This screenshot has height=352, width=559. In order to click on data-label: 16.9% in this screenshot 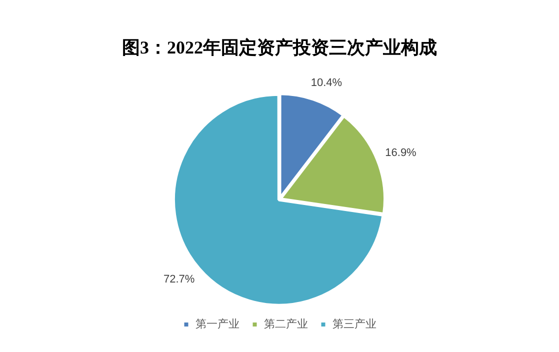, I will do `click(401, 153)`.